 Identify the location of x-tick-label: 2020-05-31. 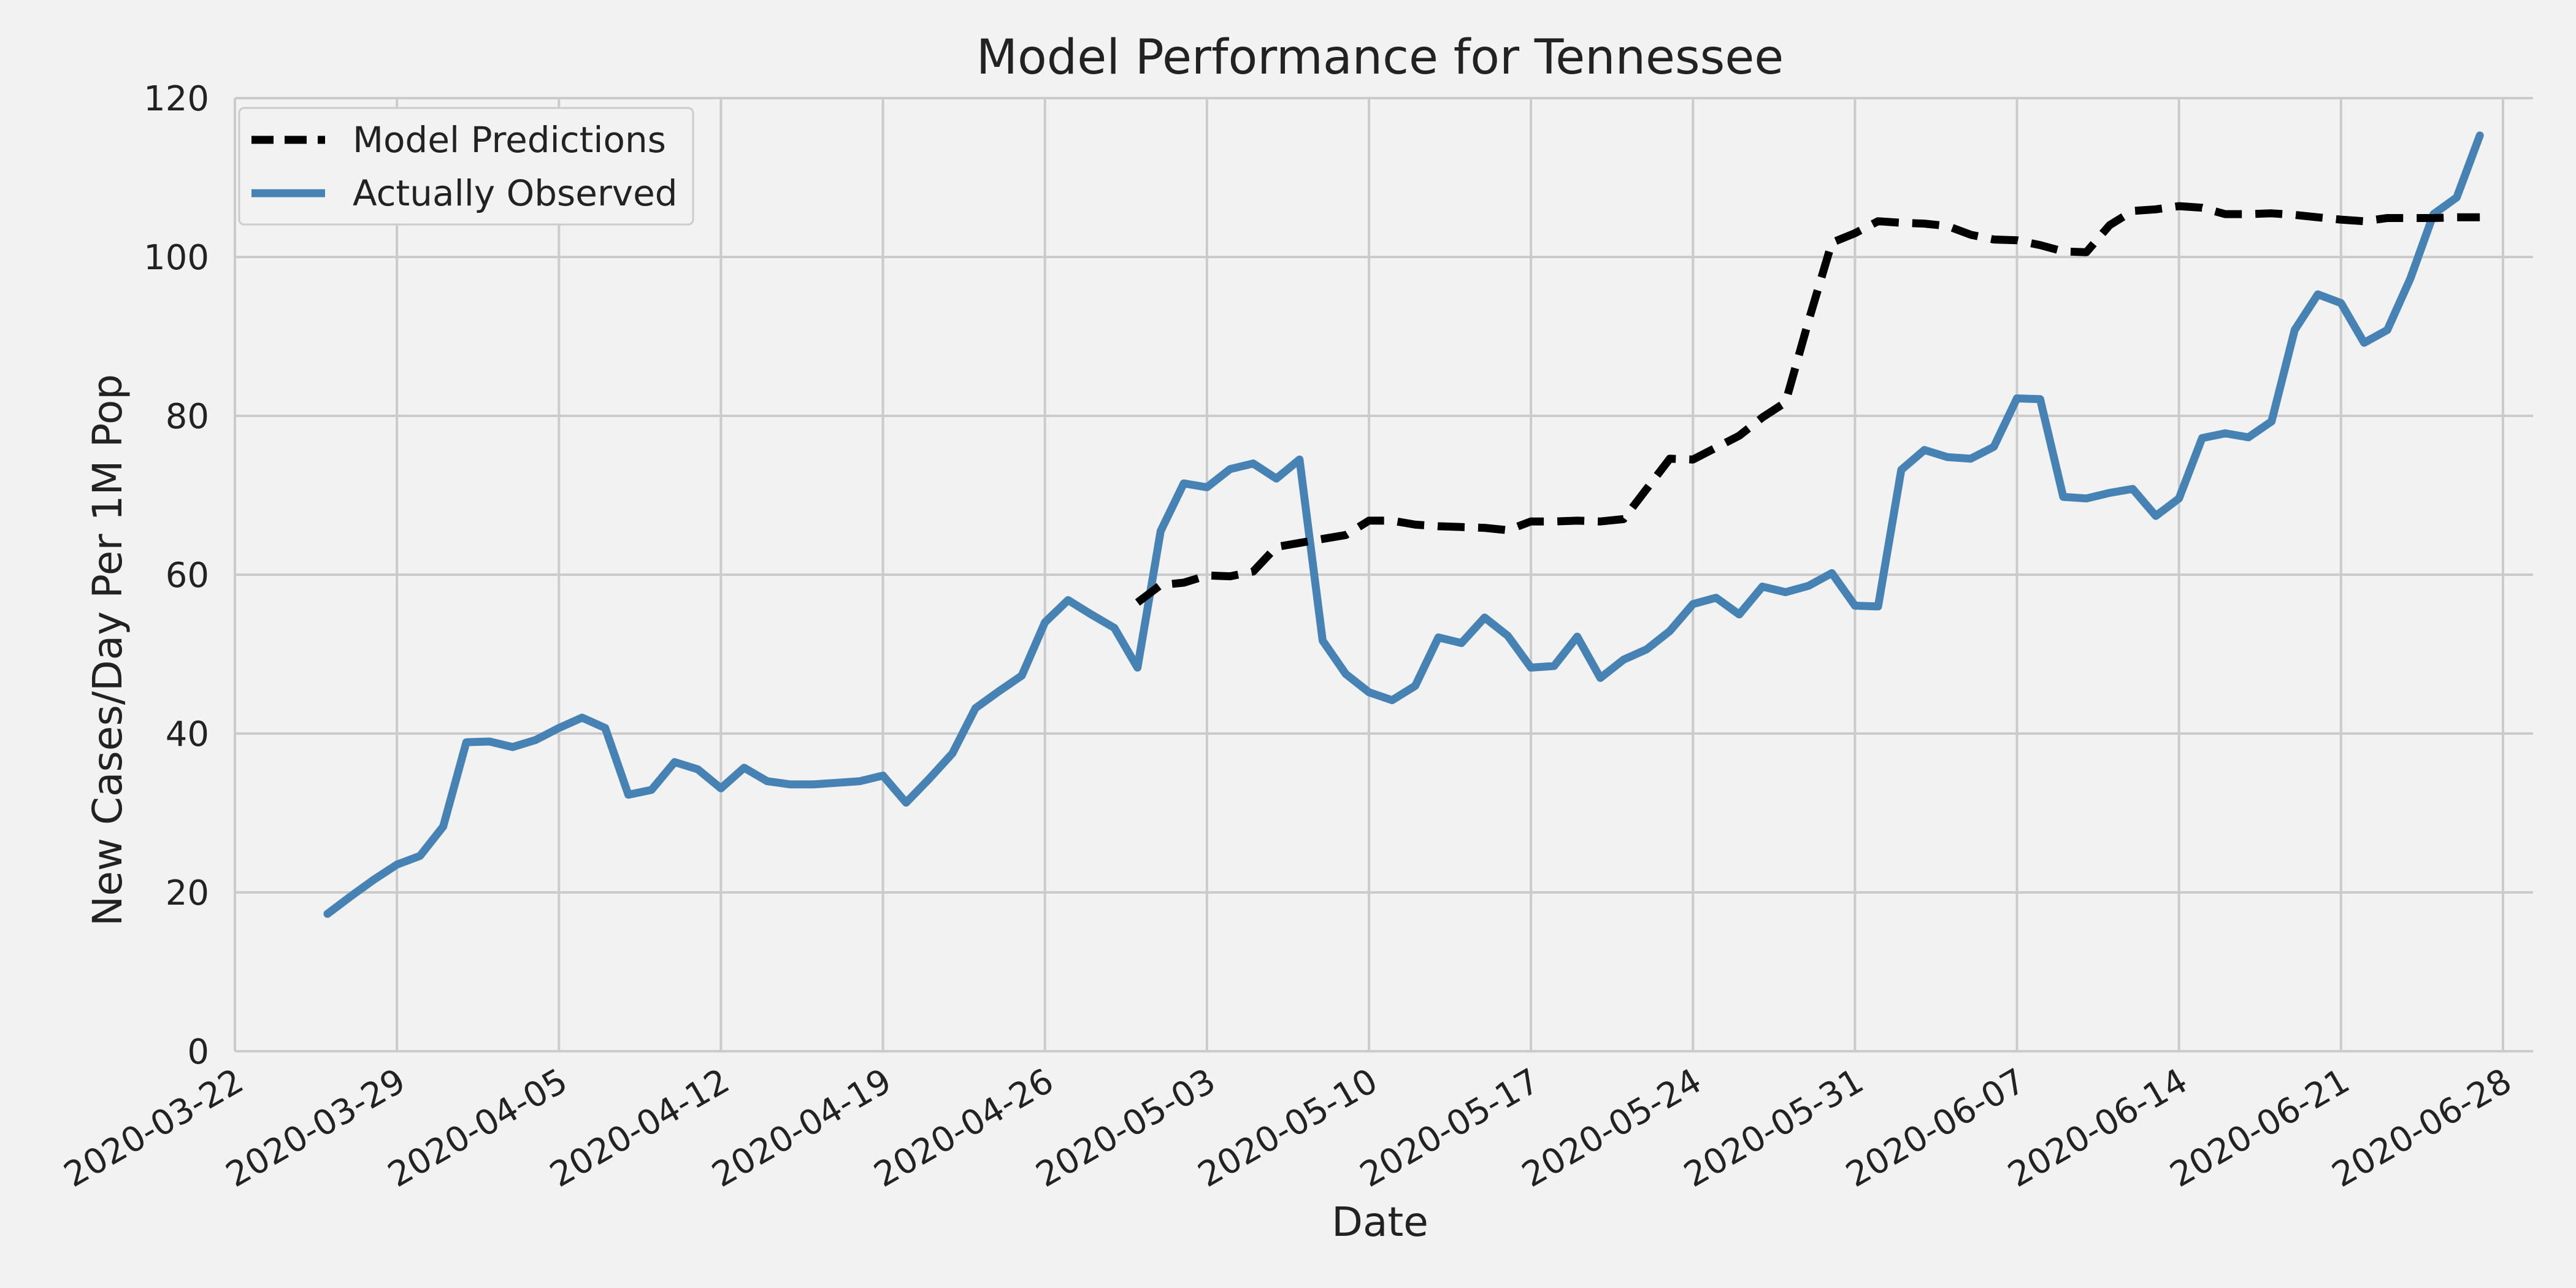
(1773, 1128).